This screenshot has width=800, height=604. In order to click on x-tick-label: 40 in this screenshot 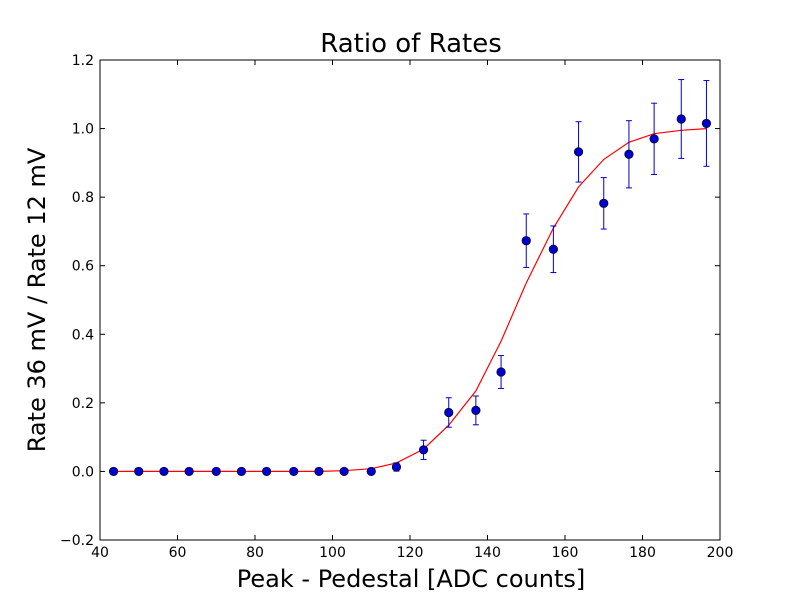, I will do `click(100, 553)`.